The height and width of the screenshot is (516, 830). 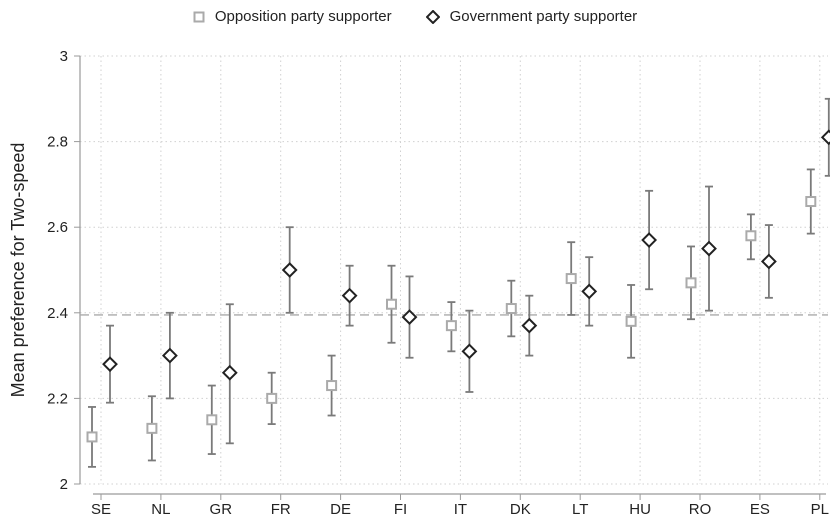 What do you see at coordinates (580, 508) in the screenshot?
I see `x-tick-label: LT` at bounding box center [580, 508].